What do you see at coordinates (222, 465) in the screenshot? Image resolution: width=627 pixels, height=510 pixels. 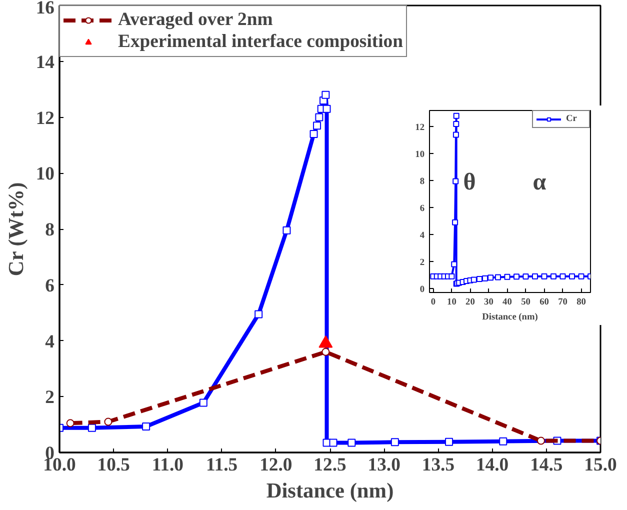 I see `x-tick-label: 11.5` at bounding box center [222, 465].